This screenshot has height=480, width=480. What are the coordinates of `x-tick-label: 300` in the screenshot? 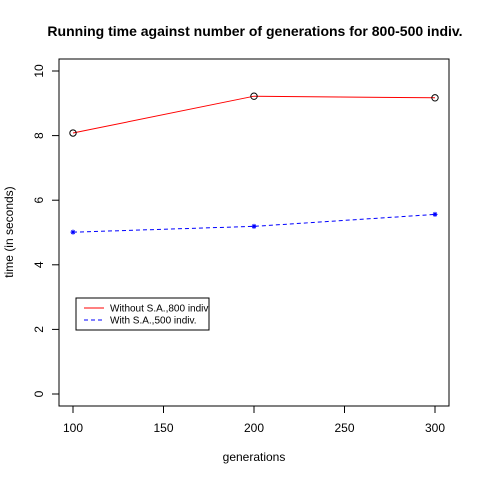 It's located at (435, 428).